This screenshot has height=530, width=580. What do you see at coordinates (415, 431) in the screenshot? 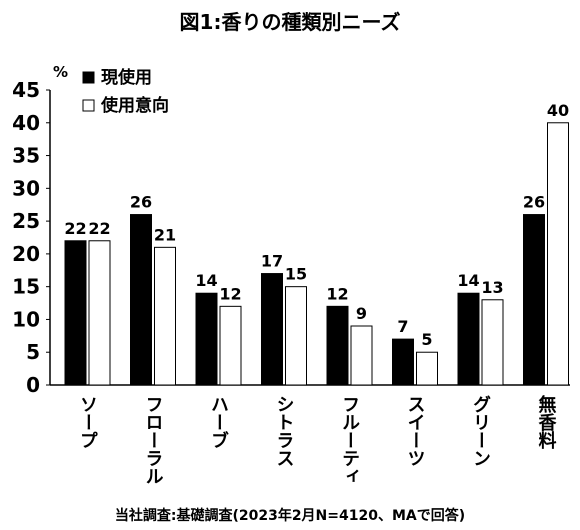
I see `category-label: スイーツ` at bounding box center [415, 431].